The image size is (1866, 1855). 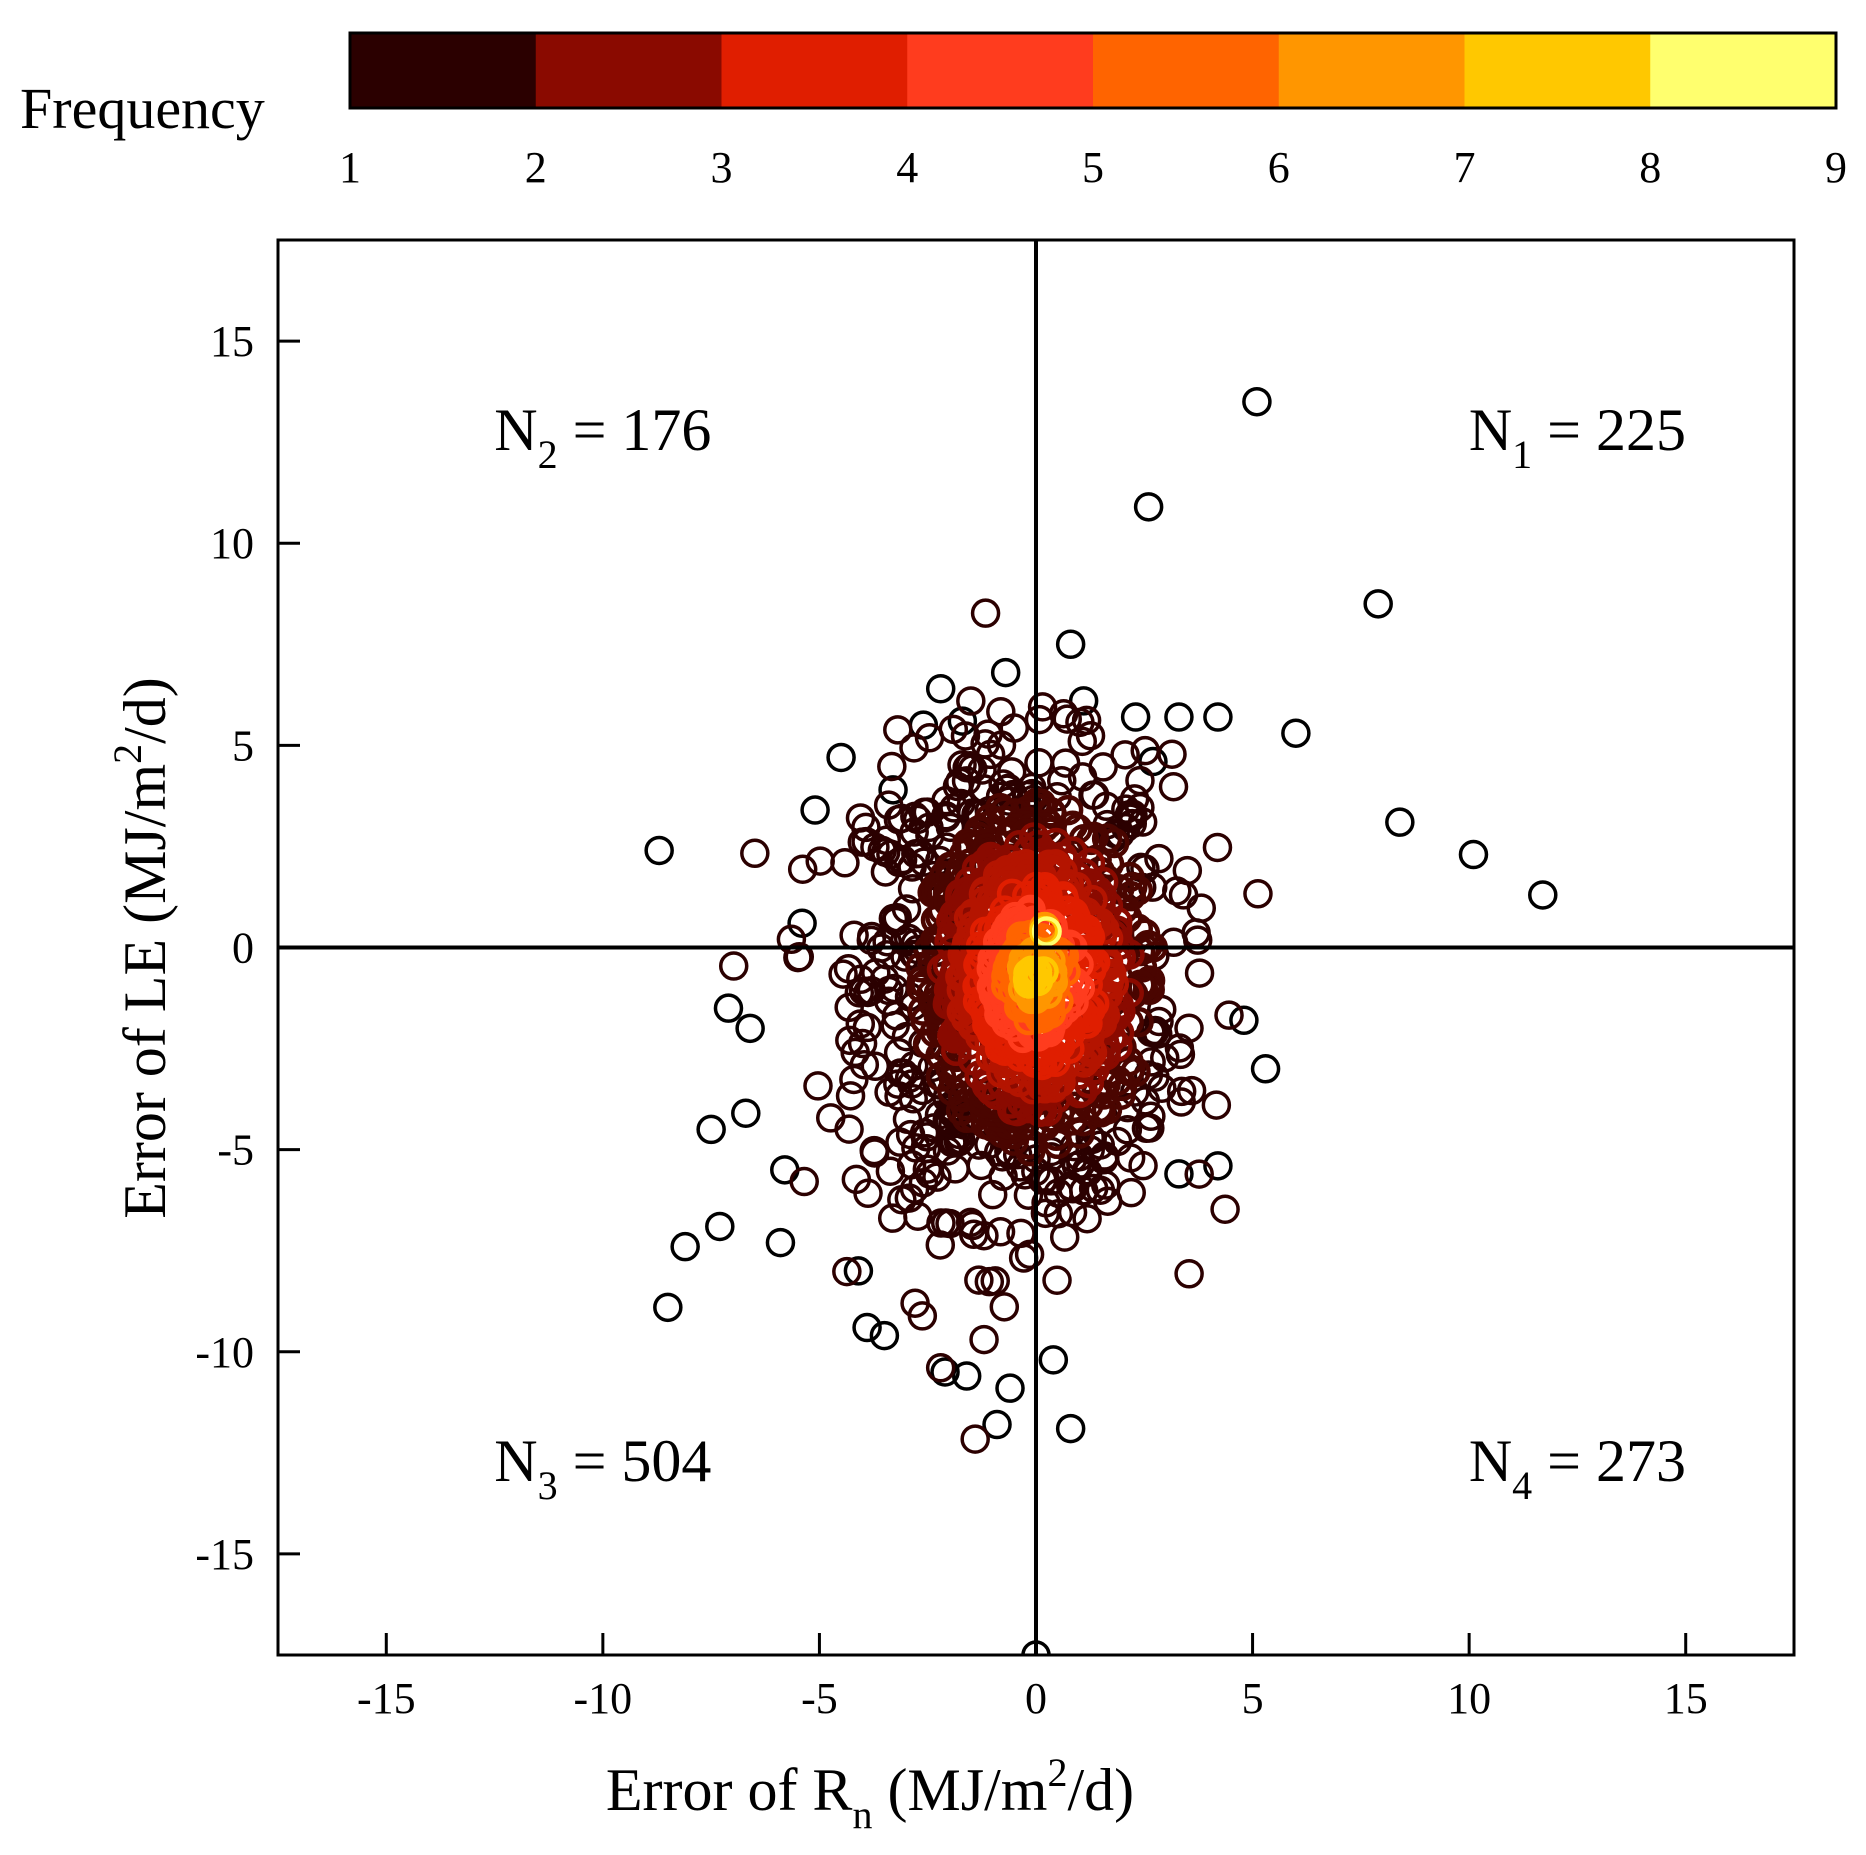 What do you see at coordinates (1093, 167) in the screenshot?
I see `colorbar-tick-labels: 1 2 3 4 5 6 7 8 9` at bounding box center [1093, 167].